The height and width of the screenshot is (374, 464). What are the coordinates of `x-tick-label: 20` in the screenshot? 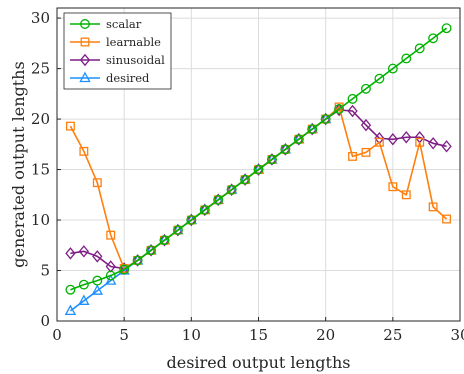 It's located at (325, 335).